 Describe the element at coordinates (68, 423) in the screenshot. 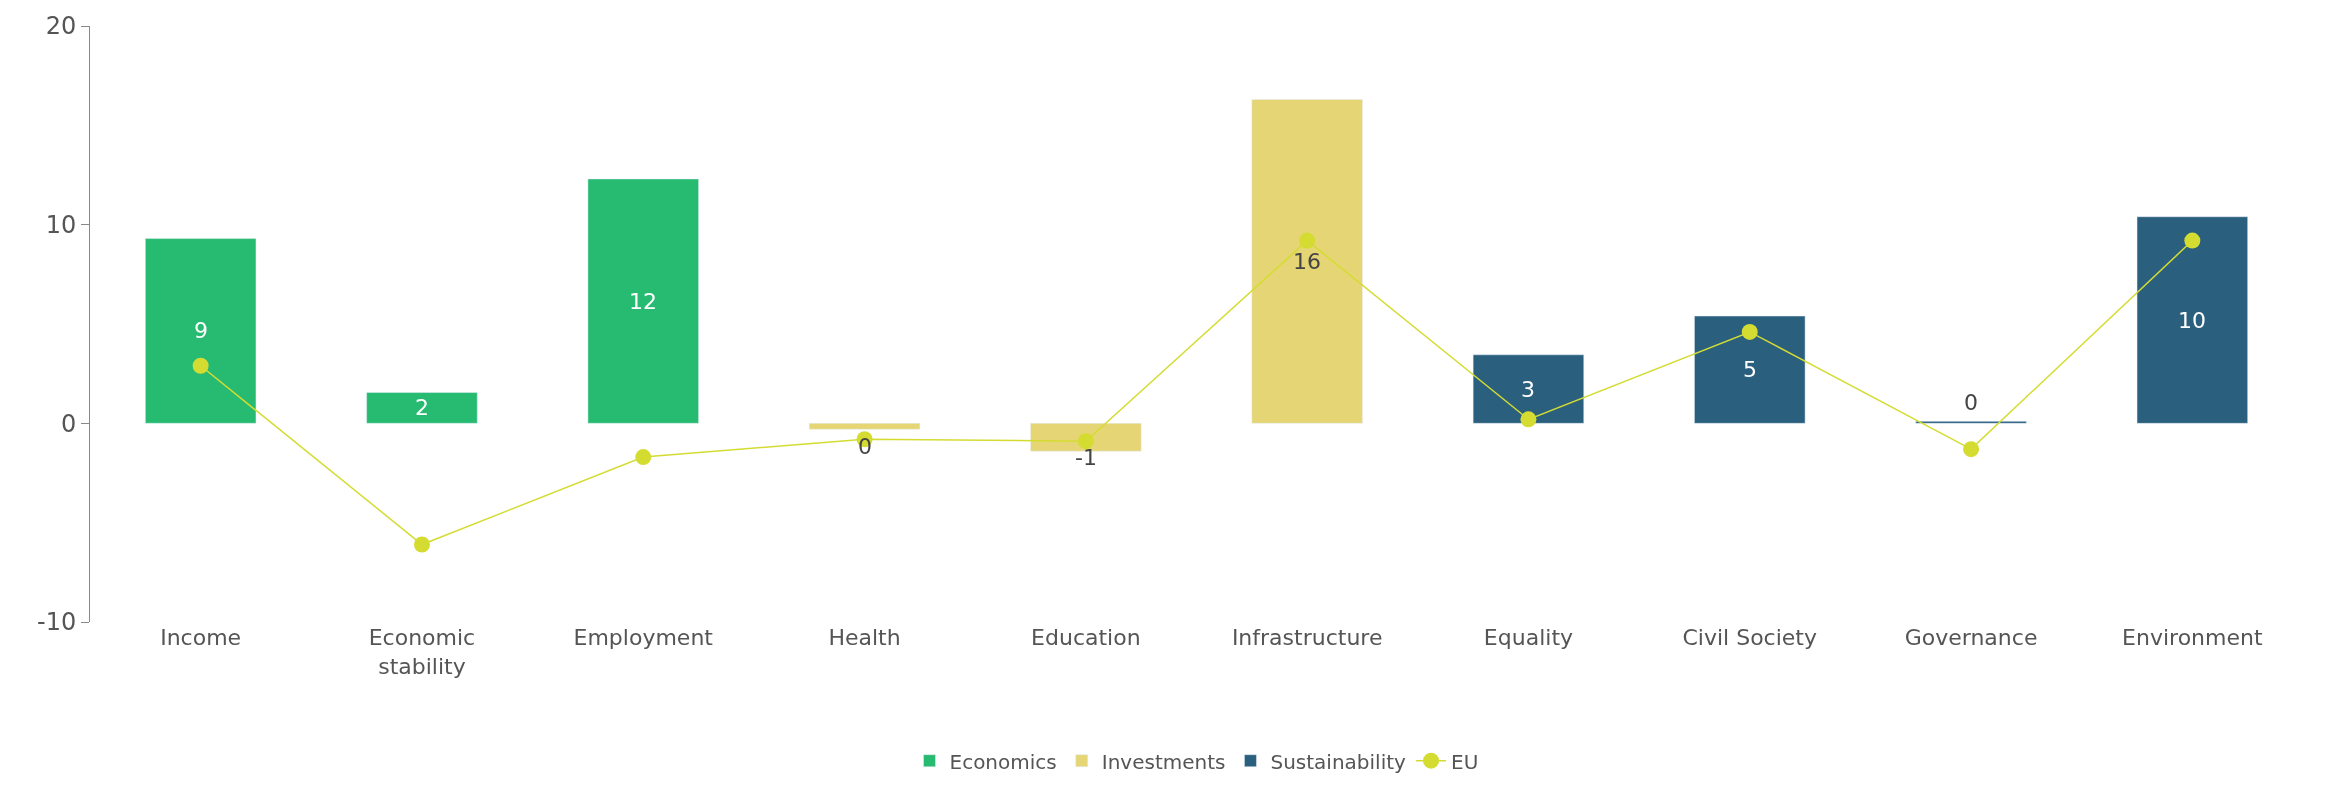

I see `y-tick-label: 0` at that location.